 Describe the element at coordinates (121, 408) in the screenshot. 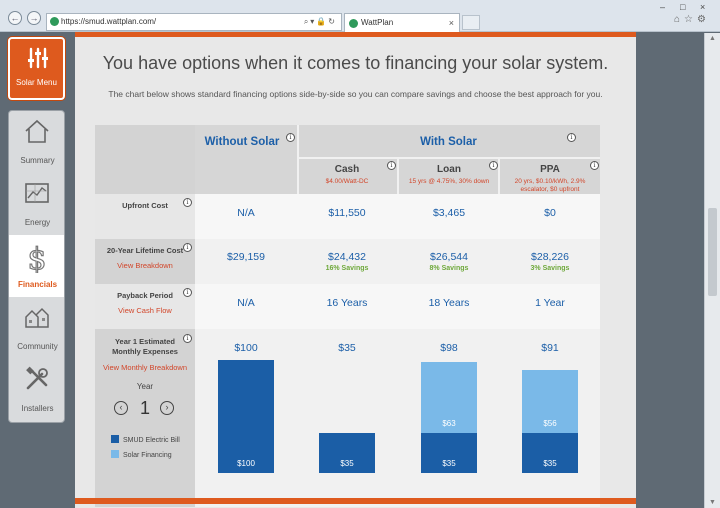

I see `prev-year-button: ‹` at that location.